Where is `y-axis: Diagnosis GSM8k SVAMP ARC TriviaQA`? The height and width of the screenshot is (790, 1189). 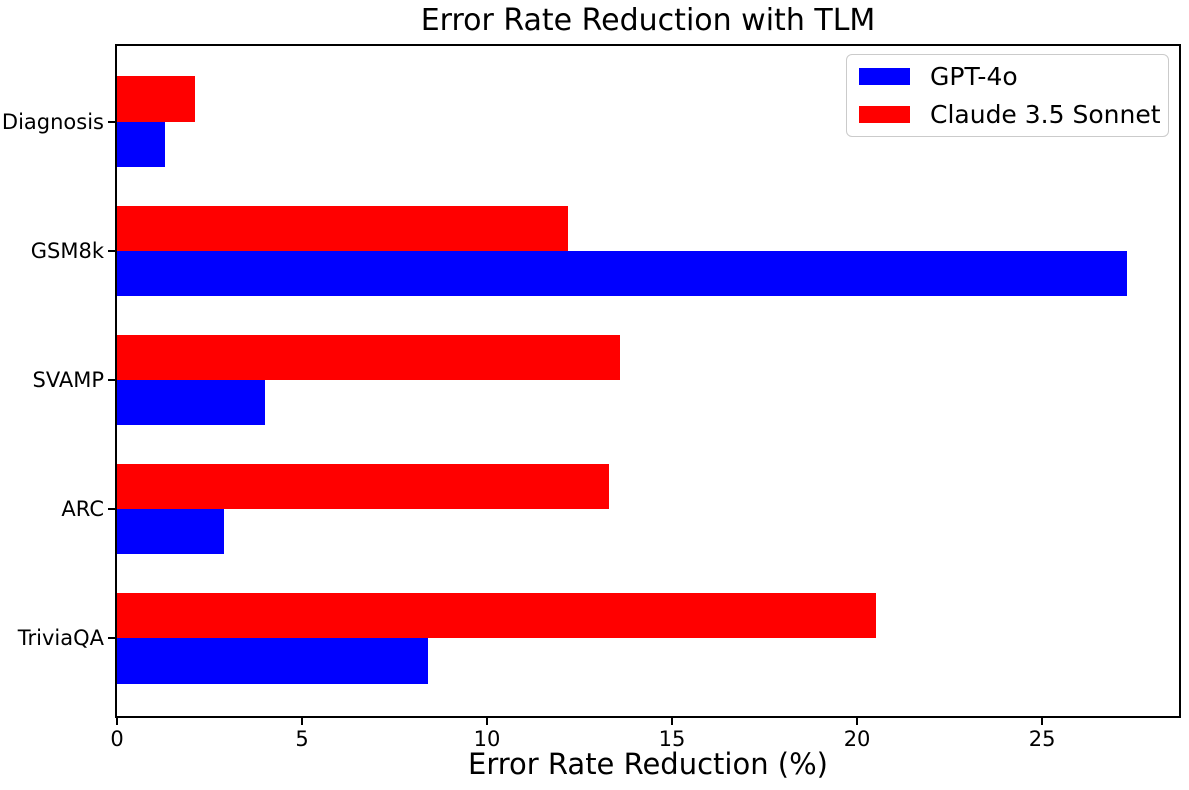
y-axis: Diagnosis GSM8k SVAMP ARC TriviaQA is located at coordinates (58, 380).